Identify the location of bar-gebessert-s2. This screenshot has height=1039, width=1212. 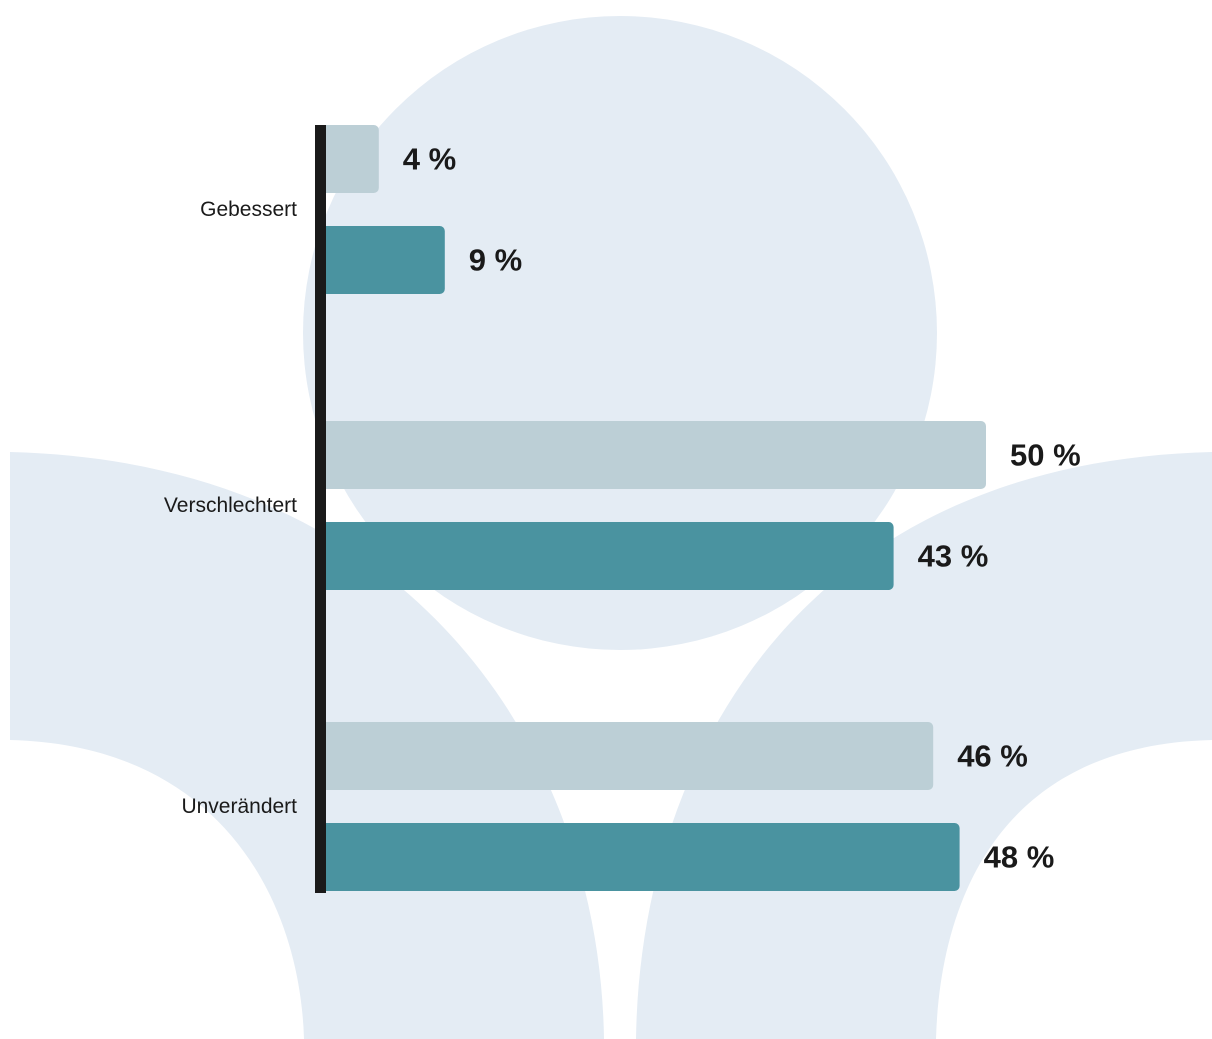
(382, 260).